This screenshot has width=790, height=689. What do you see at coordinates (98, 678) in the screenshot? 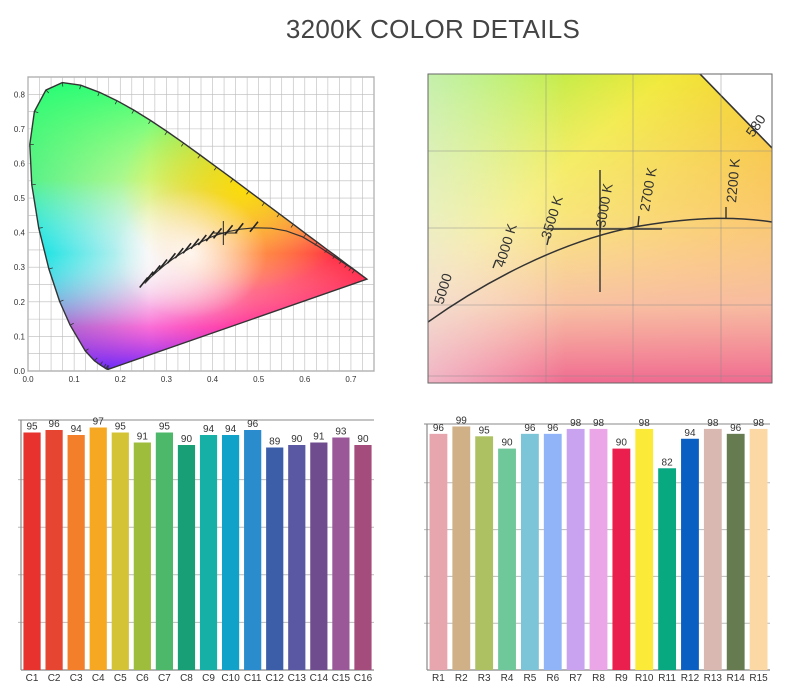
I see `bar-category-label: C4` at bounding box center [98, 678].